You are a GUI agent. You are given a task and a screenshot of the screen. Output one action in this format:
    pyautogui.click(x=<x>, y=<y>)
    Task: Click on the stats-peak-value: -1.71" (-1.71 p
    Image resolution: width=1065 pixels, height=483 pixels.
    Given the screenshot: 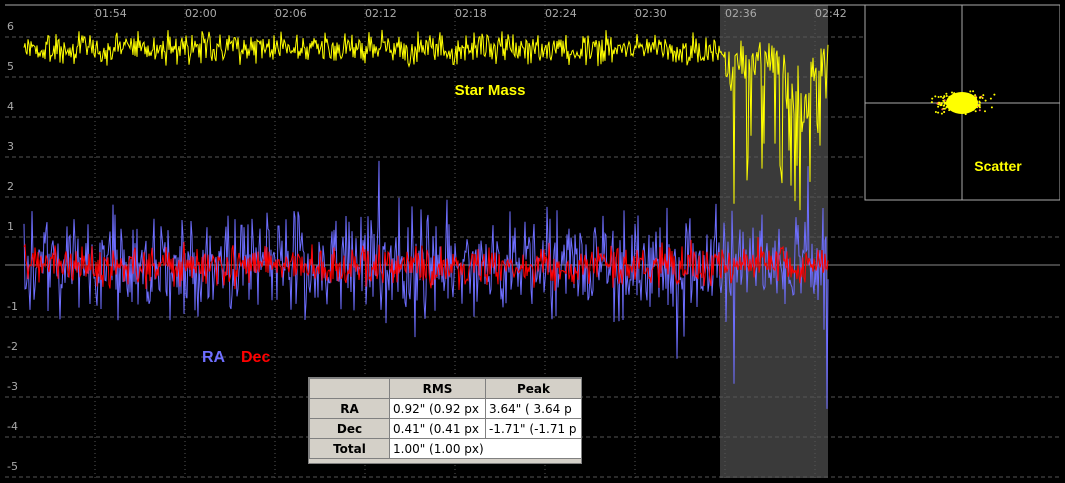 What is the action you would take?
    pyautogui.click(x=533, y=428)
    